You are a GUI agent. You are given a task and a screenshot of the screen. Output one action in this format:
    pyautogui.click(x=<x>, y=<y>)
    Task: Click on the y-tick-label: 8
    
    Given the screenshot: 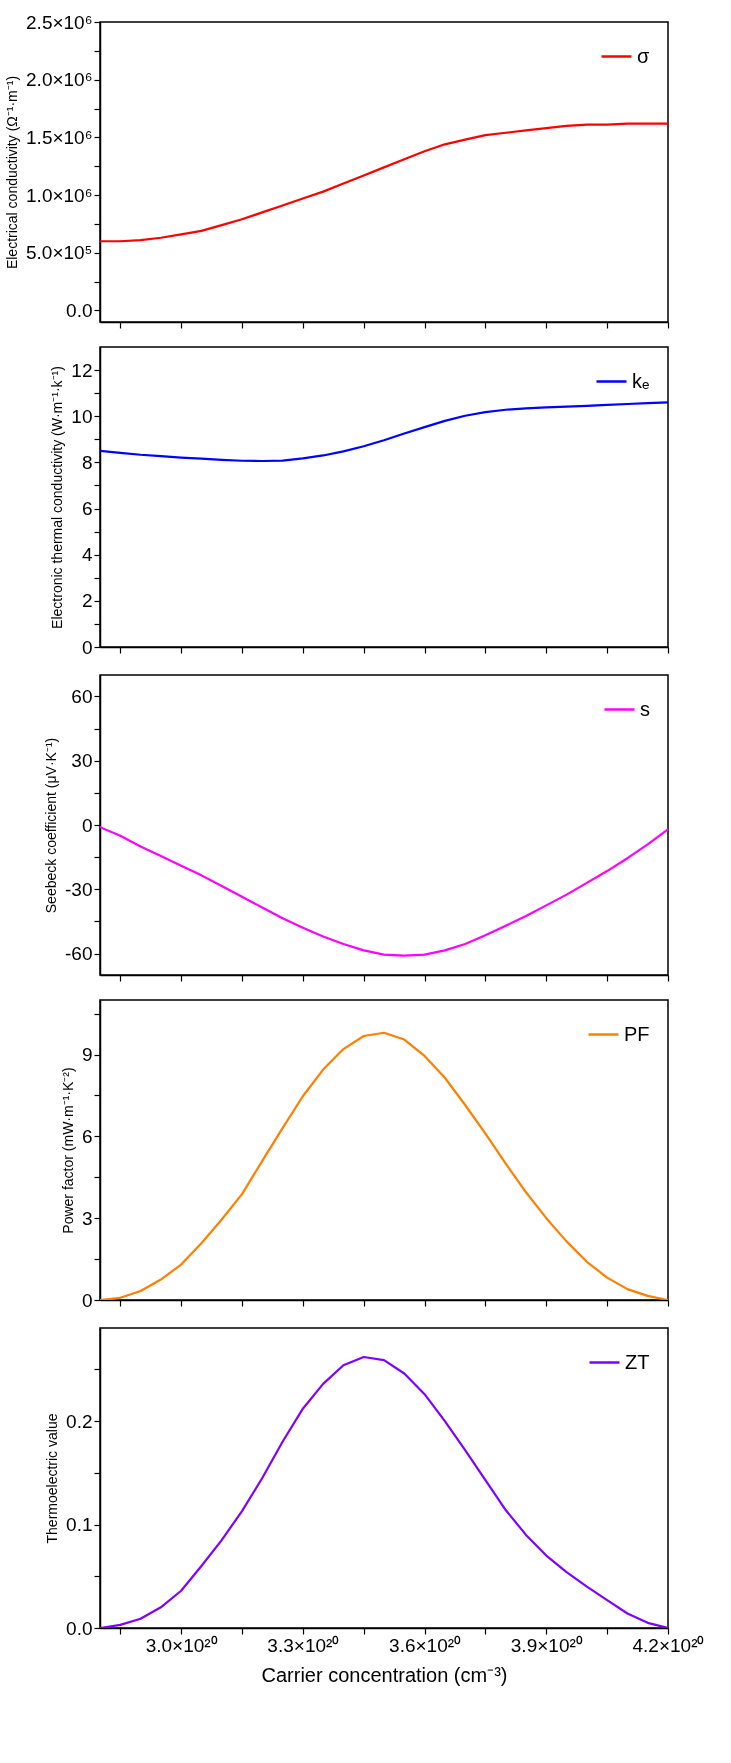 What is the action you would take?
    pyautogui.click(x=87, y=462)
    